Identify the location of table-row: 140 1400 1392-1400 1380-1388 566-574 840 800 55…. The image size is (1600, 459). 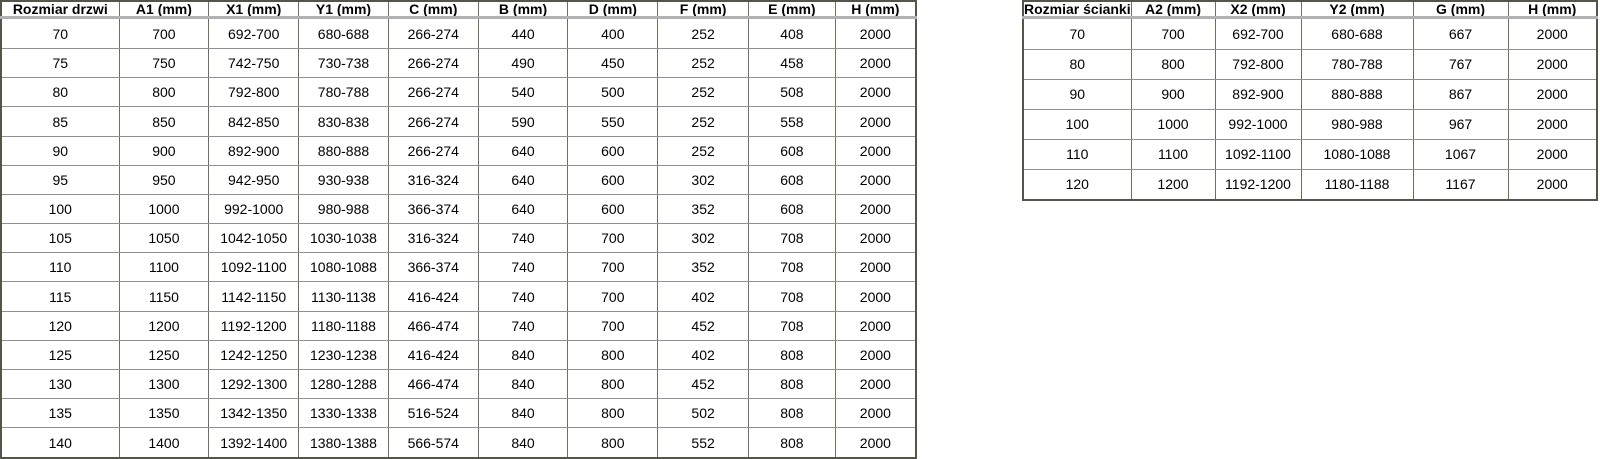
(458, 443).